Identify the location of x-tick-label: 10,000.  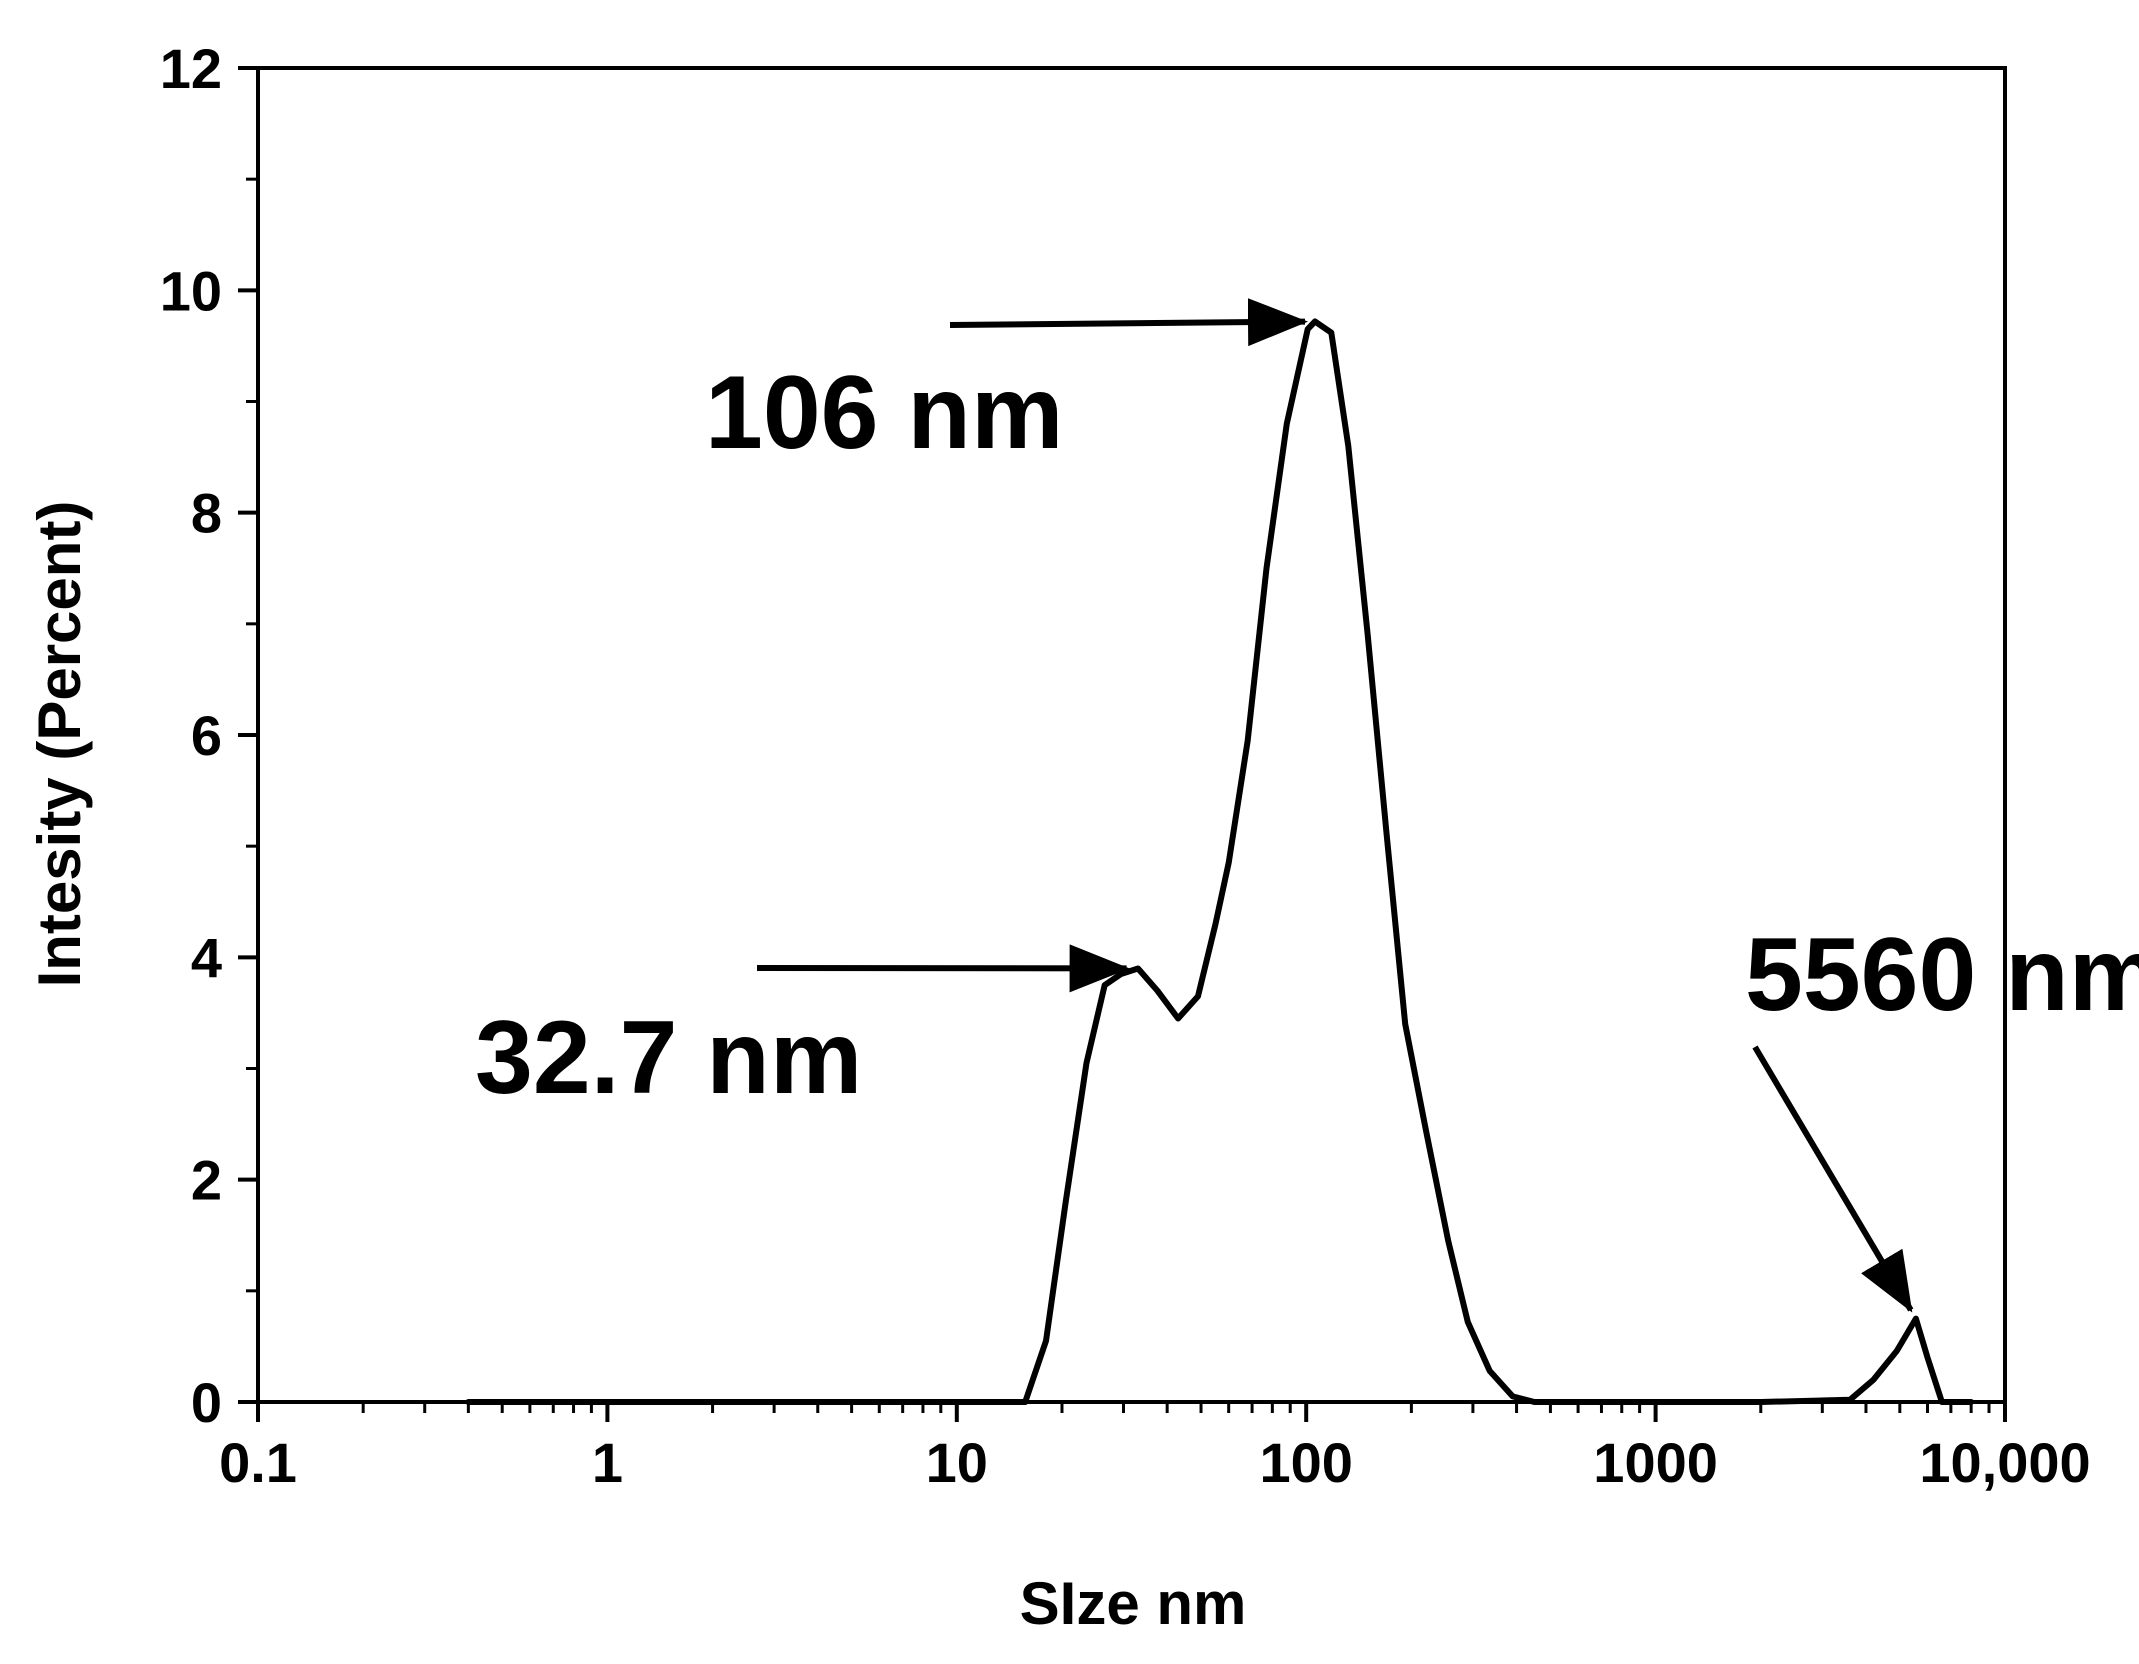
(2004, 1462).